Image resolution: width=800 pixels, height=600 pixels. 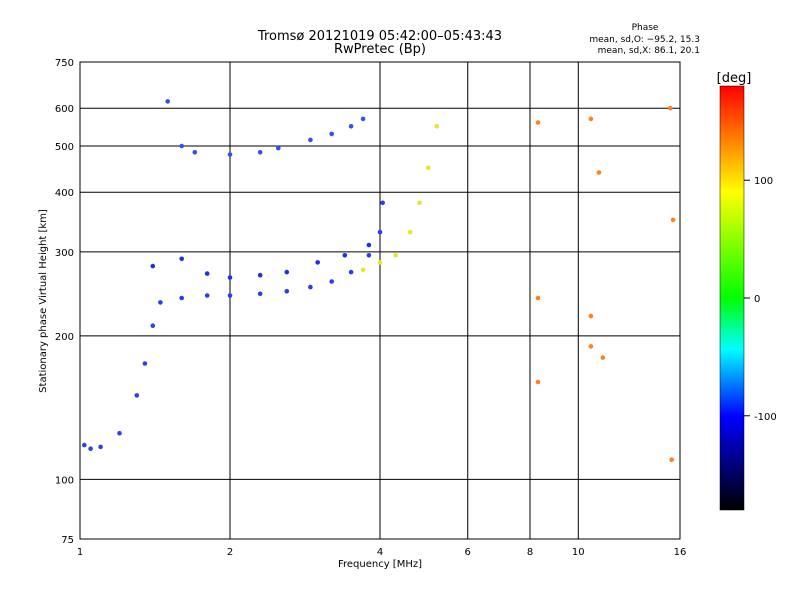 What do you see at coordinates (64, 63) in the screenshot?
I see `y-tick-label: 750` at bounding box center [64, 63].